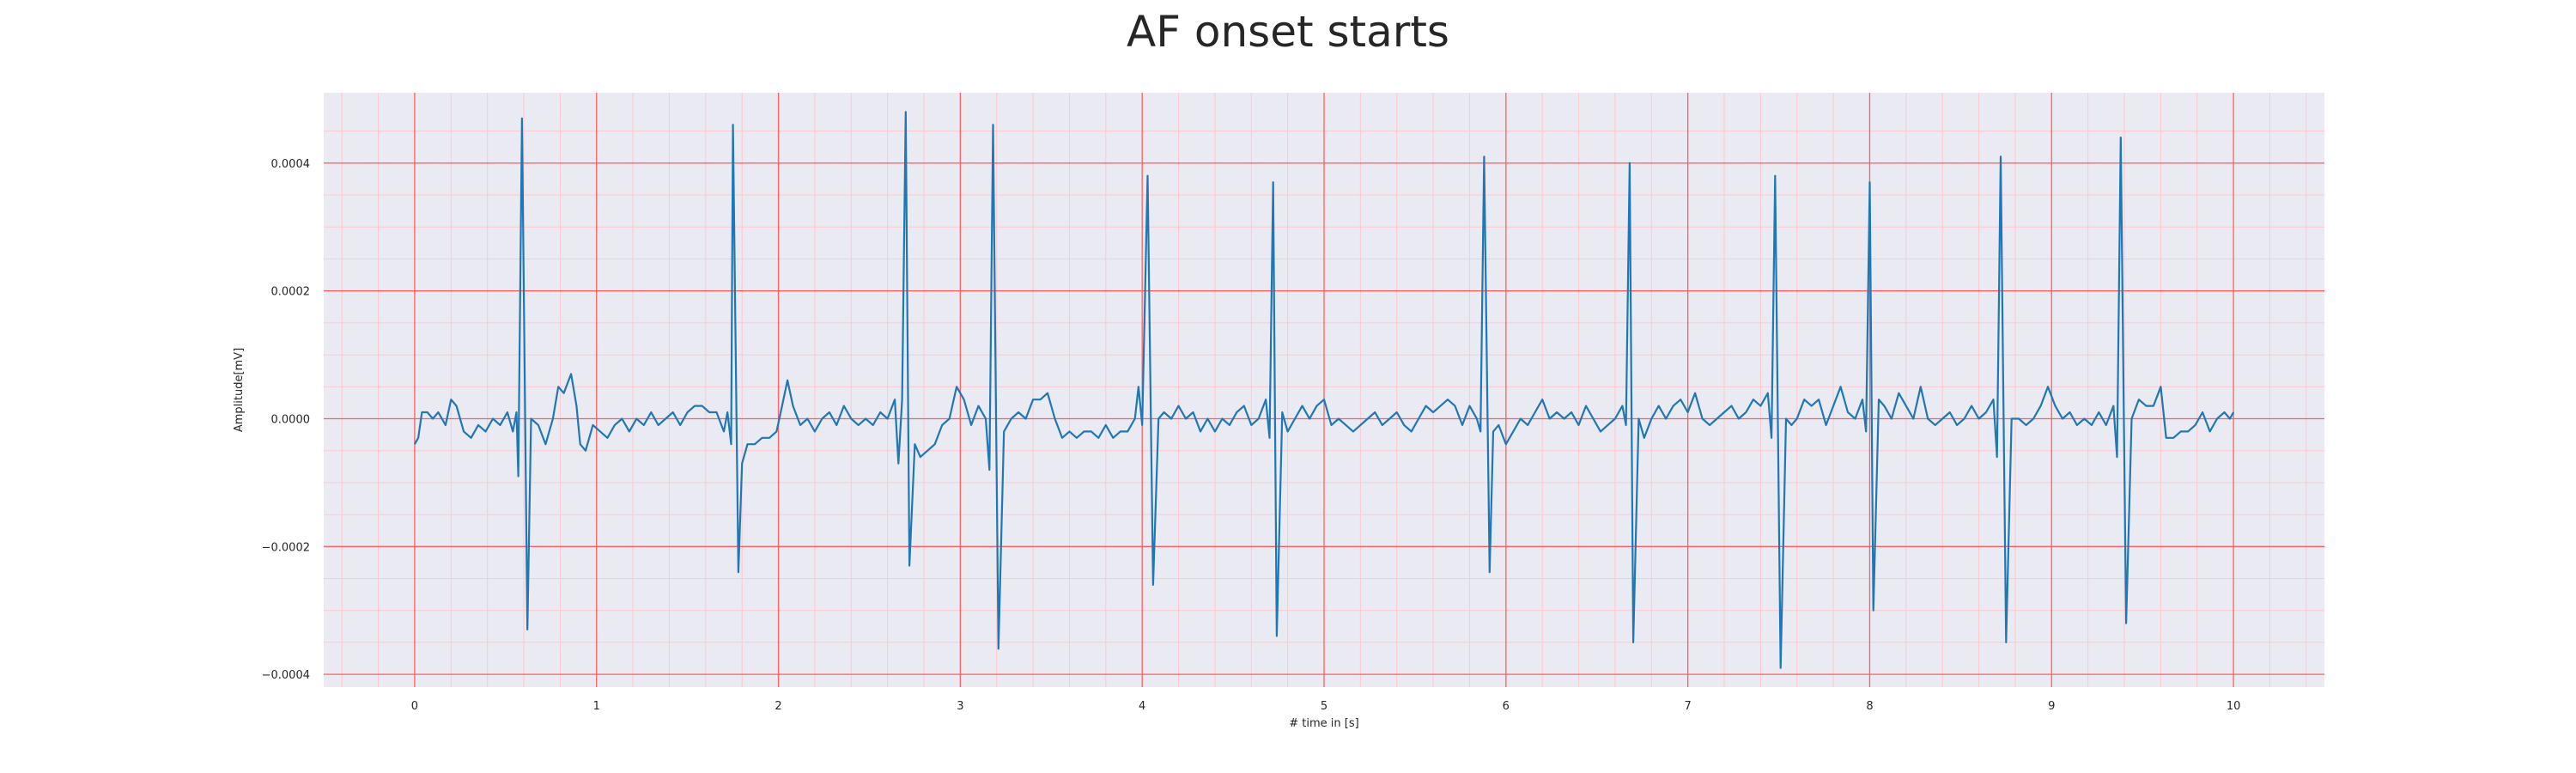  What do you see at coordinates (1288, 32) in the screenshot?
I see `chart-title: AF onset starts` at bounding box center [1288, 32].